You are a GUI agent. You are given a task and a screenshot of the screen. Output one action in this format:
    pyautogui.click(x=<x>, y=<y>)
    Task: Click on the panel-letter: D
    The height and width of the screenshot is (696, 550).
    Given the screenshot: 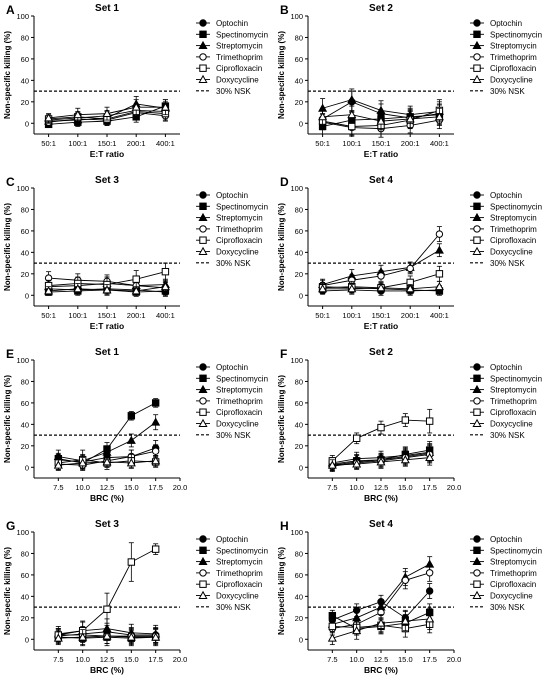 What is the action you would take?
    pyautogui.click(x=284, y=182)
    